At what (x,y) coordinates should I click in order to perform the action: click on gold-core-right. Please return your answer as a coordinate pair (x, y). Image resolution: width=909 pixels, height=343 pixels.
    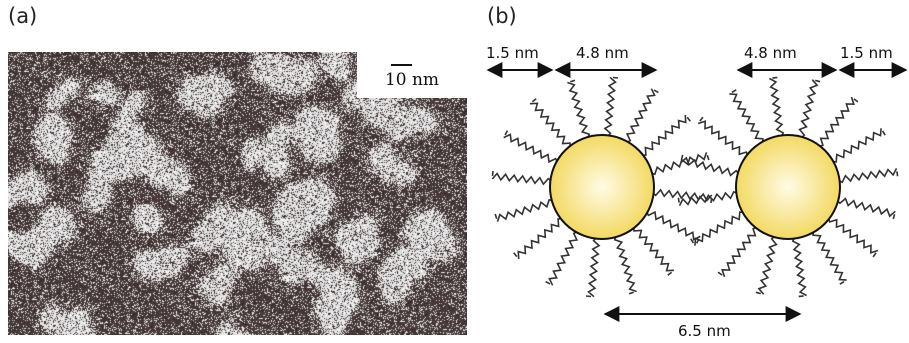
    Looking at the image, I should click on (788, 187).